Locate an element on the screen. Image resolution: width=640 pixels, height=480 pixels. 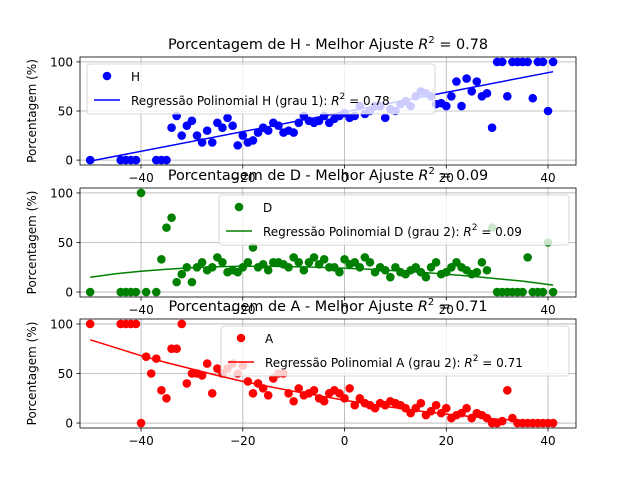
regression-line-d is located at coordinates (322, 275).